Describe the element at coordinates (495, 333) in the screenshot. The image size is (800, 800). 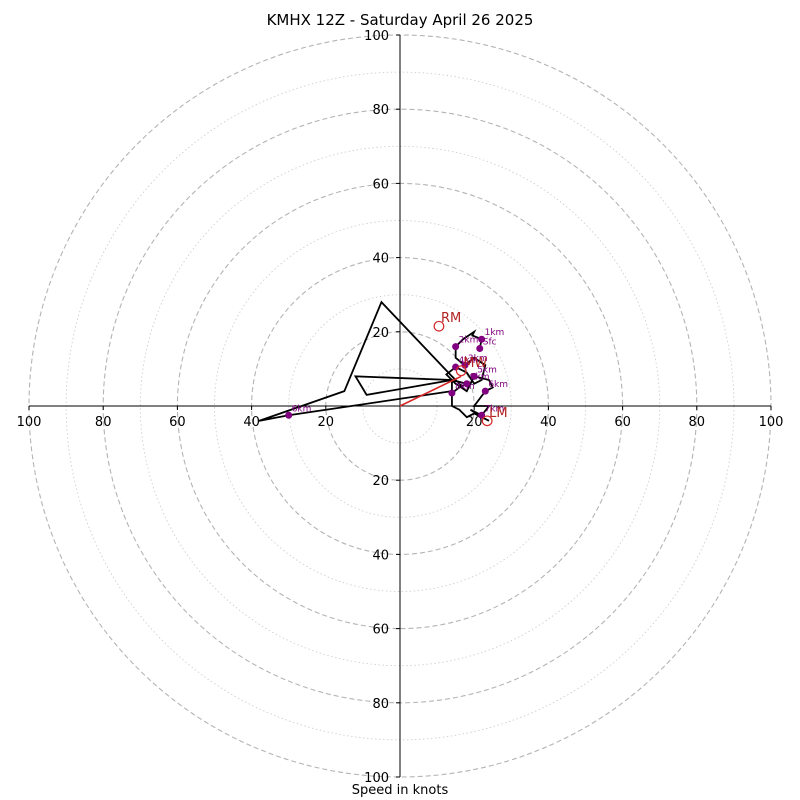
I see `height-marker-label: 1km` at that location.